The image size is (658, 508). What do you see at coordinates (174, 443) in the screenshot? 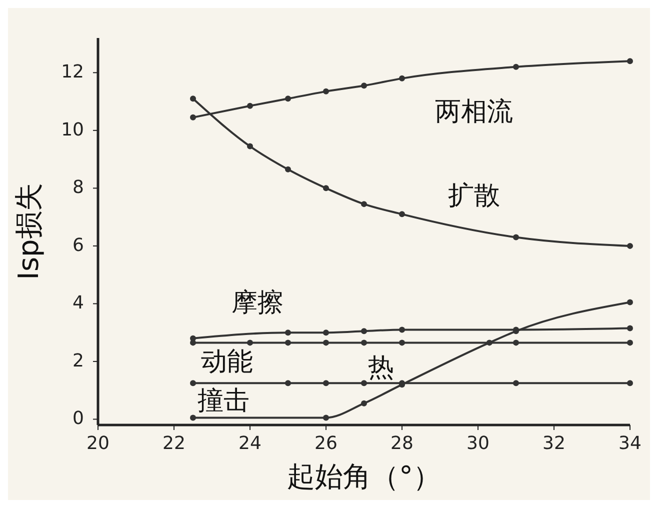
I see `x-tick-label: 22` at bounding box center [174, 443].